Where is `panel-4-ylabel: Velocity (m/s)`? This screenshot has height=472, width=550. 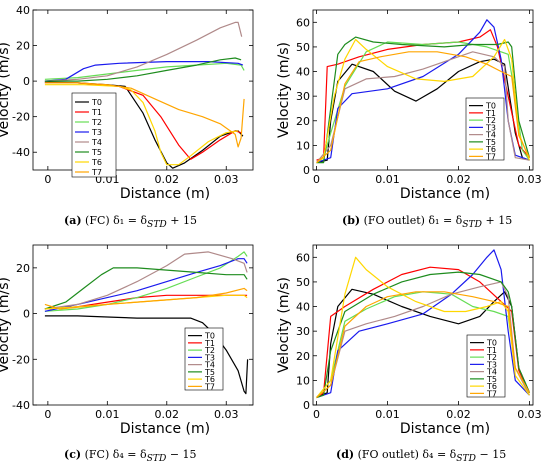
panel-4-ylabel: Velocity (m/s) is located at coordinates (284, 325).